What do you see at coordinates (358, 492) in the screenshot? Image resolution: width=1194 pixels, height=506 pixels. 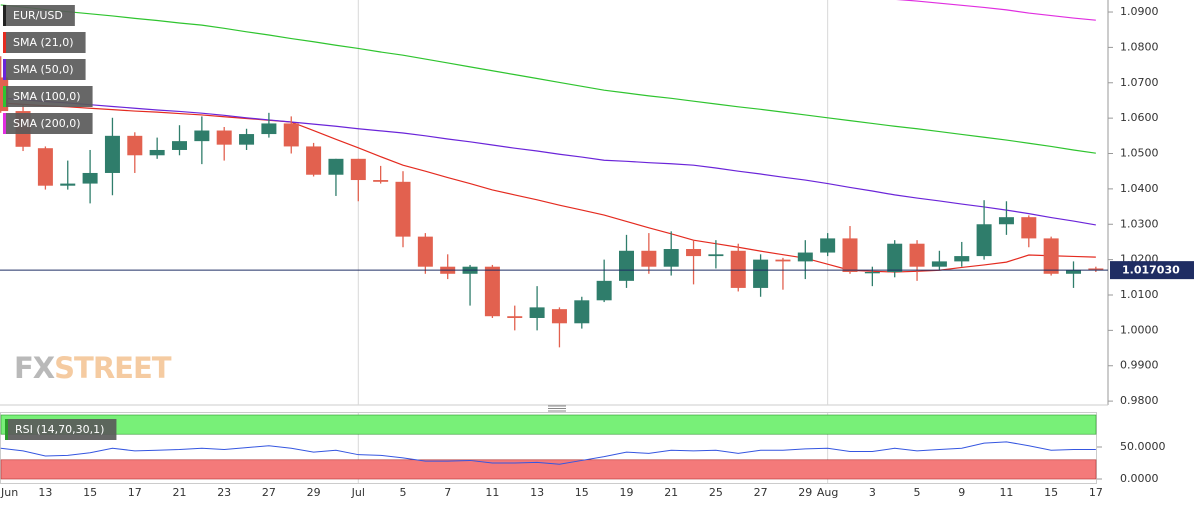 I see `x-tick-label: Jul` at bounding box center [358, 492].